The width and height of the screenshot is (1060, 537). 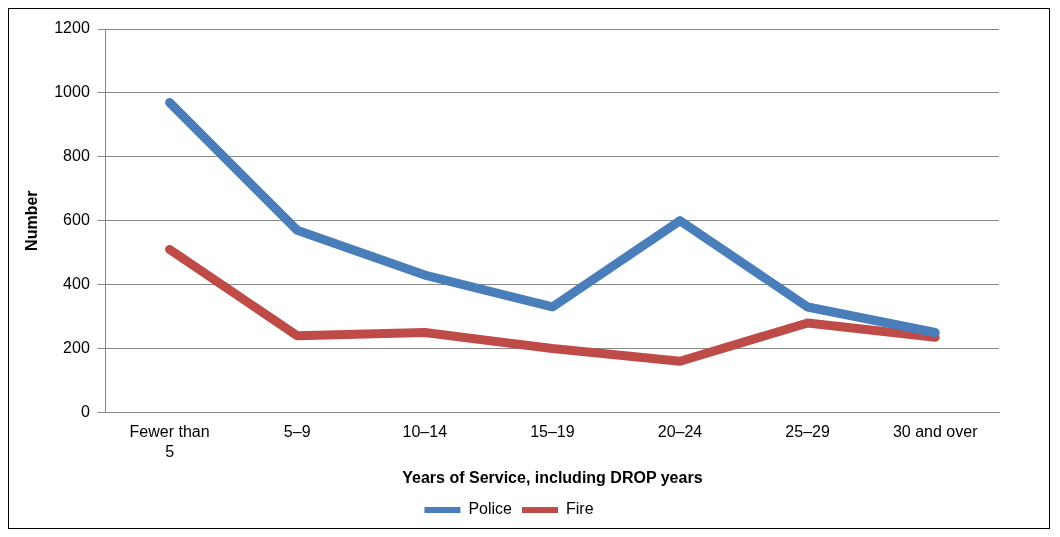 What do you see at coordinates (76, 156) in the screenshot?
I see `y-tick-label: 800` at bounding box center [76, 156].